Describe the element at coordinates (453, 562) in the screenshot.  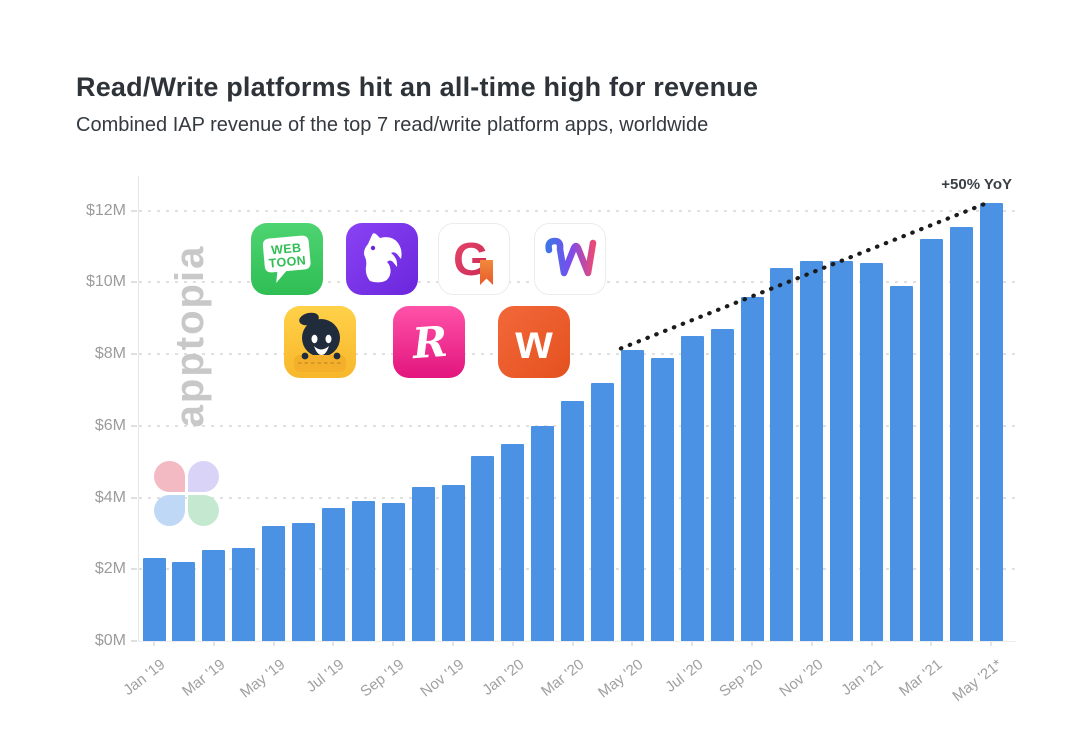
I see `bar-nov--19` at that location.